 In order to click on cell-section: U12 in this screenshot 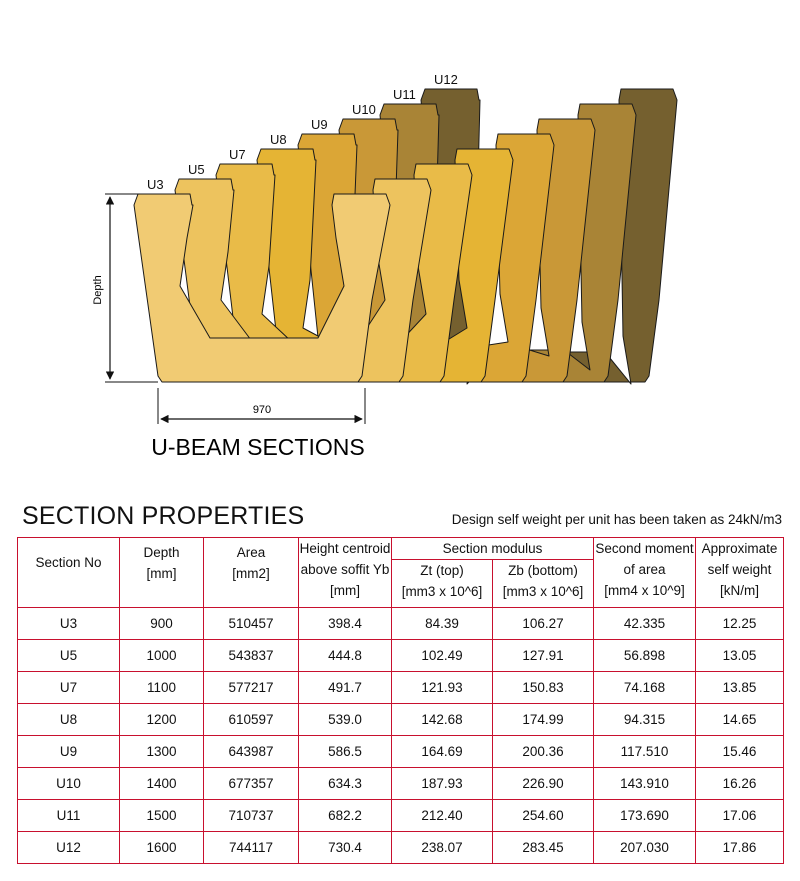, I will do `click(68, 847)`.